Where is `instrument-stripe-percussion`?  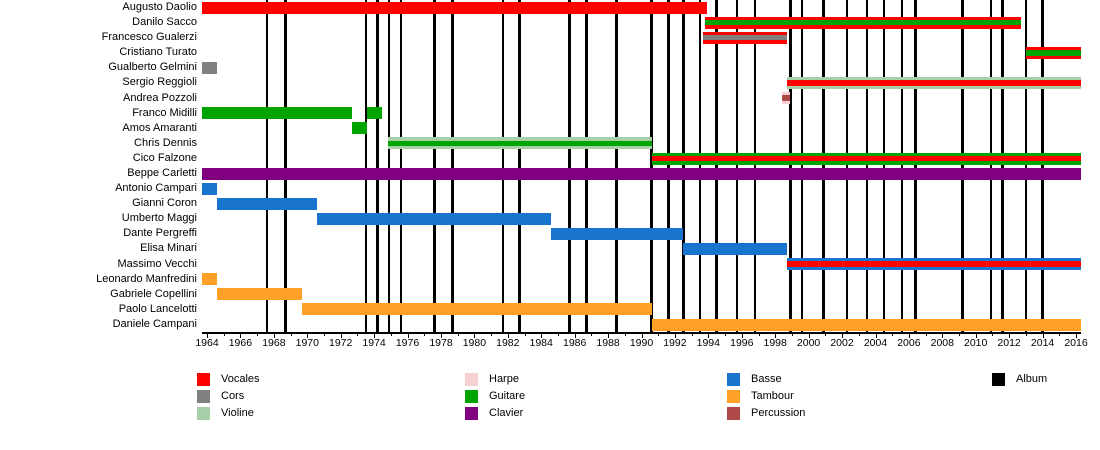
instrument-stripe-percussion is located at coordinates (786, 98).